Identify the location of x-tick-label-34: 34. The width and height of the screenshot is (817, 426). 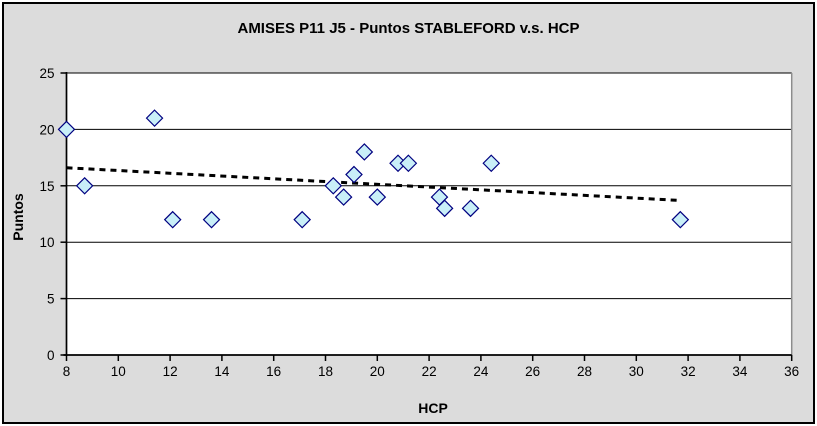
(740, 371).